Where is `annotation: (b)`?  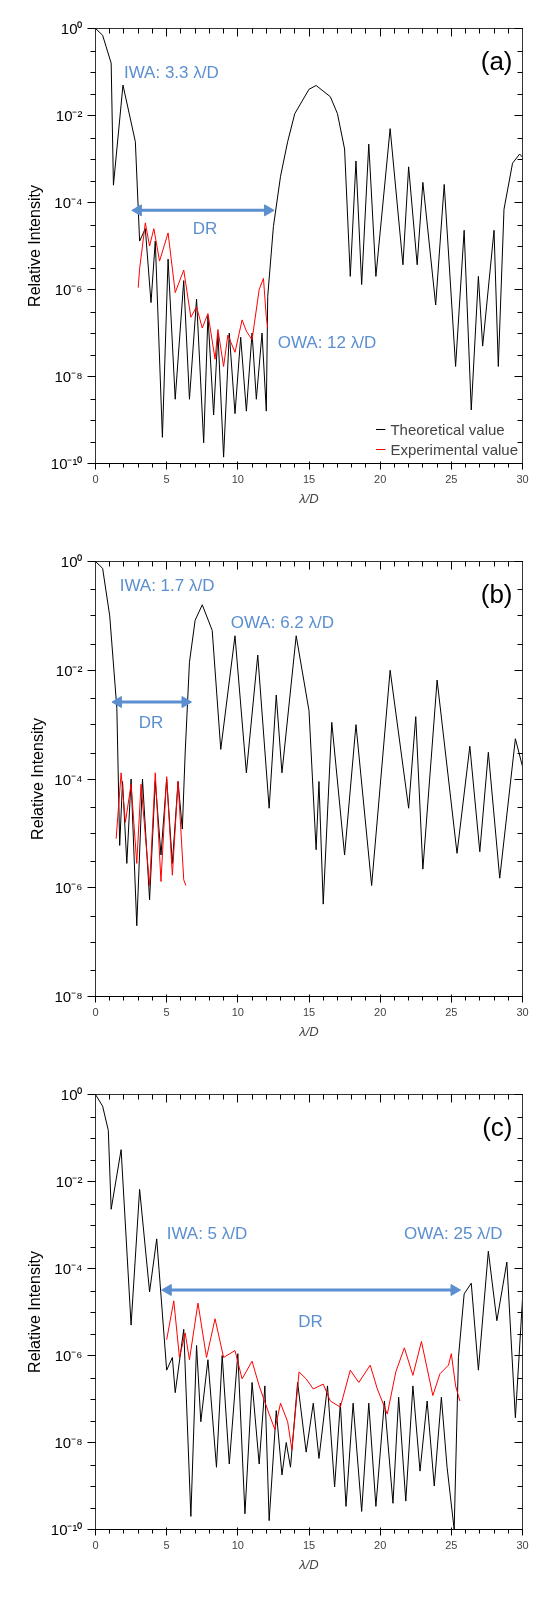 annotation: (b) is located at coordinates (496, 593).